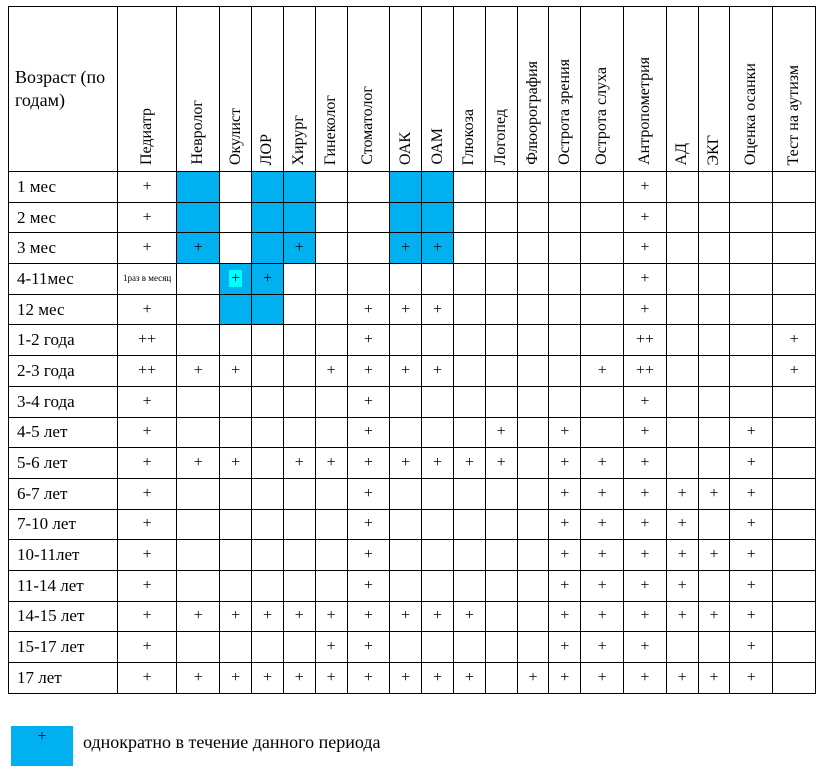 The image size is (816, 773). Describe the element at coordinates (412, 309) in the screenshot. I see `table-row: 12 мес + + + + +` at that location.